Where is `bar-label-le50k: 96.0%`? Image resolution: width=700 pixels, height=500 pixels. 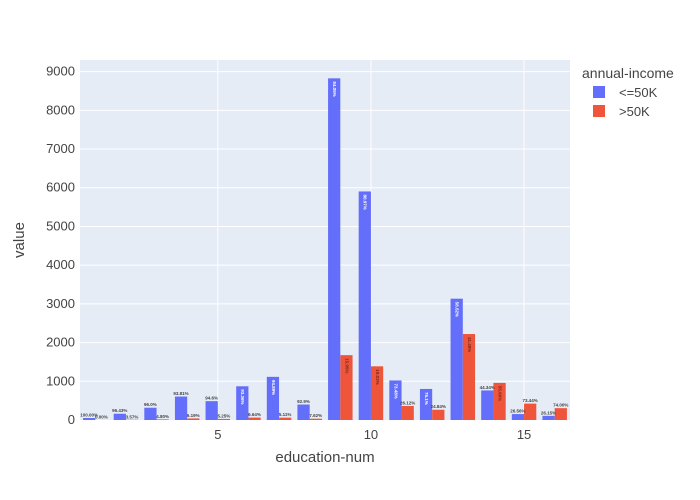 bar-label-le50k: 96.0% is located at coordinates (150, 404).